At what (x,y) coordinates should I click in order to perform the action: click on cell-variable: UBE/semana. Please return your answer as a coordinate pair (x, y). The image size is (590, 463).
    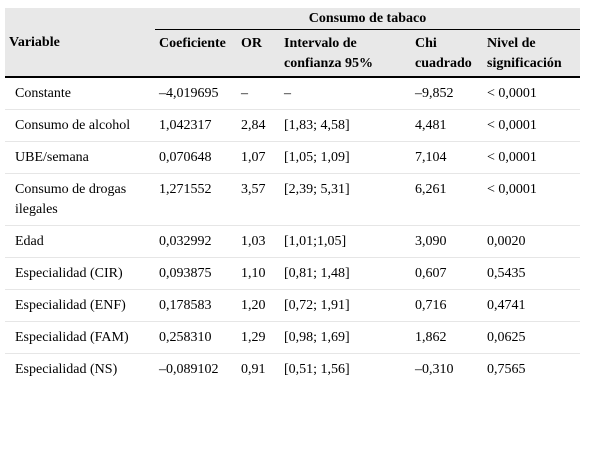
    Looking at the image, I should click on (80, 157).